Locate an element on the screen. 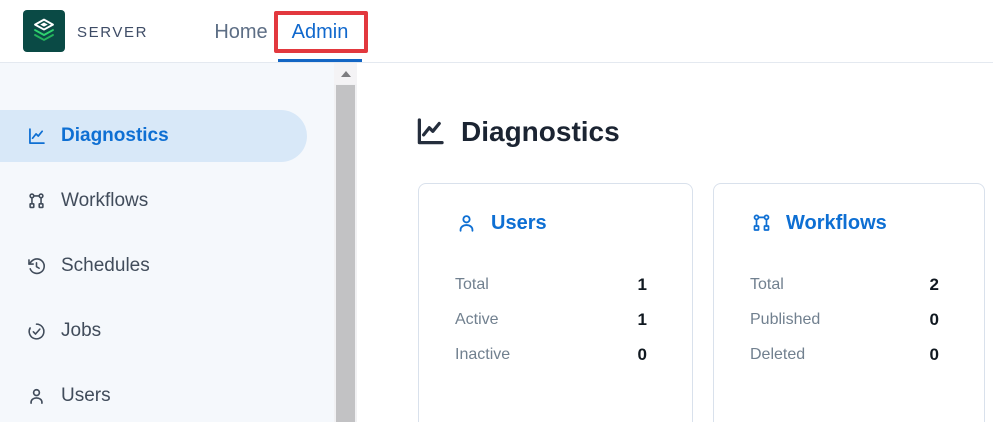 The width and height of the screenshot is (993, 422). stat-row: Published 0 is located at coordinates (849, 319).